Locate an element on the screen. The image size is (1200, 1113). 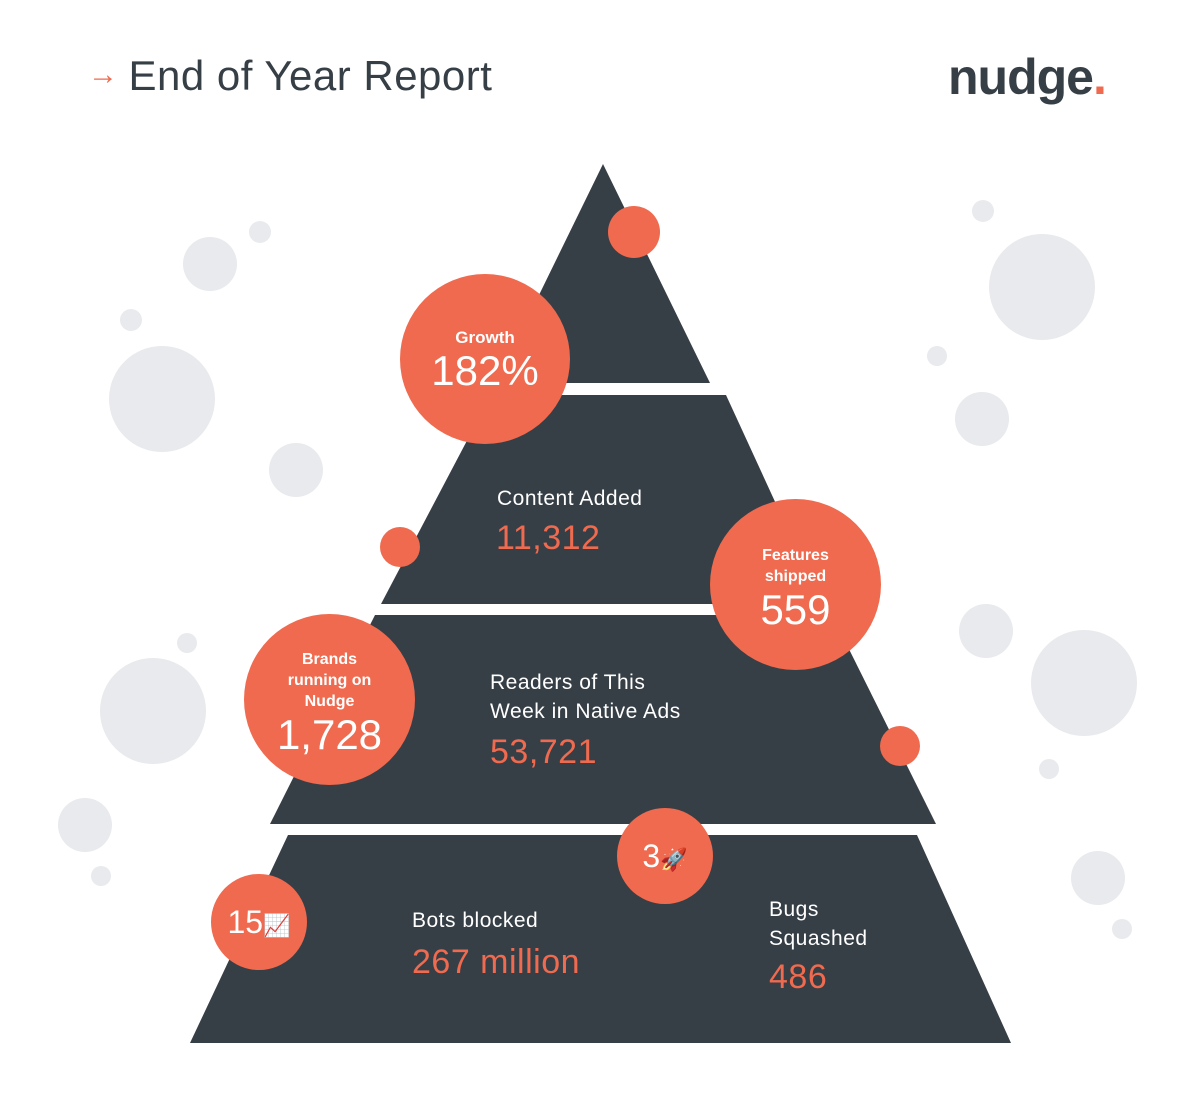
content-added-label: Content Added is located at coordinates (570, 498).